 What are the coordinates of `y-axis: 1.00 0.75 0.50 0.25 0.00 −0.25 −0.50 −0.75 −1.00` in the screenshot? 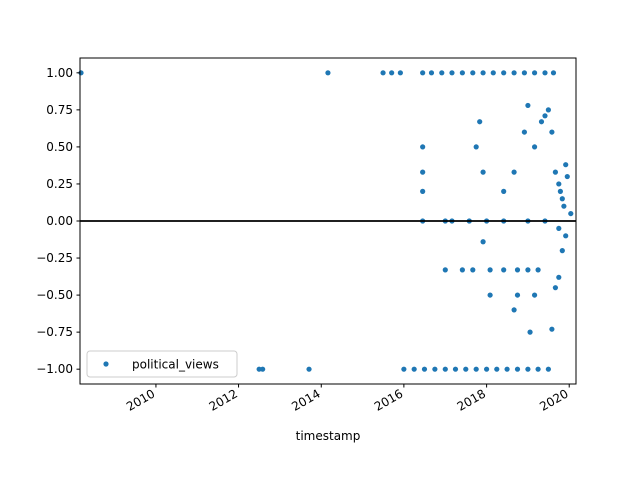 It's located at (58, 221).